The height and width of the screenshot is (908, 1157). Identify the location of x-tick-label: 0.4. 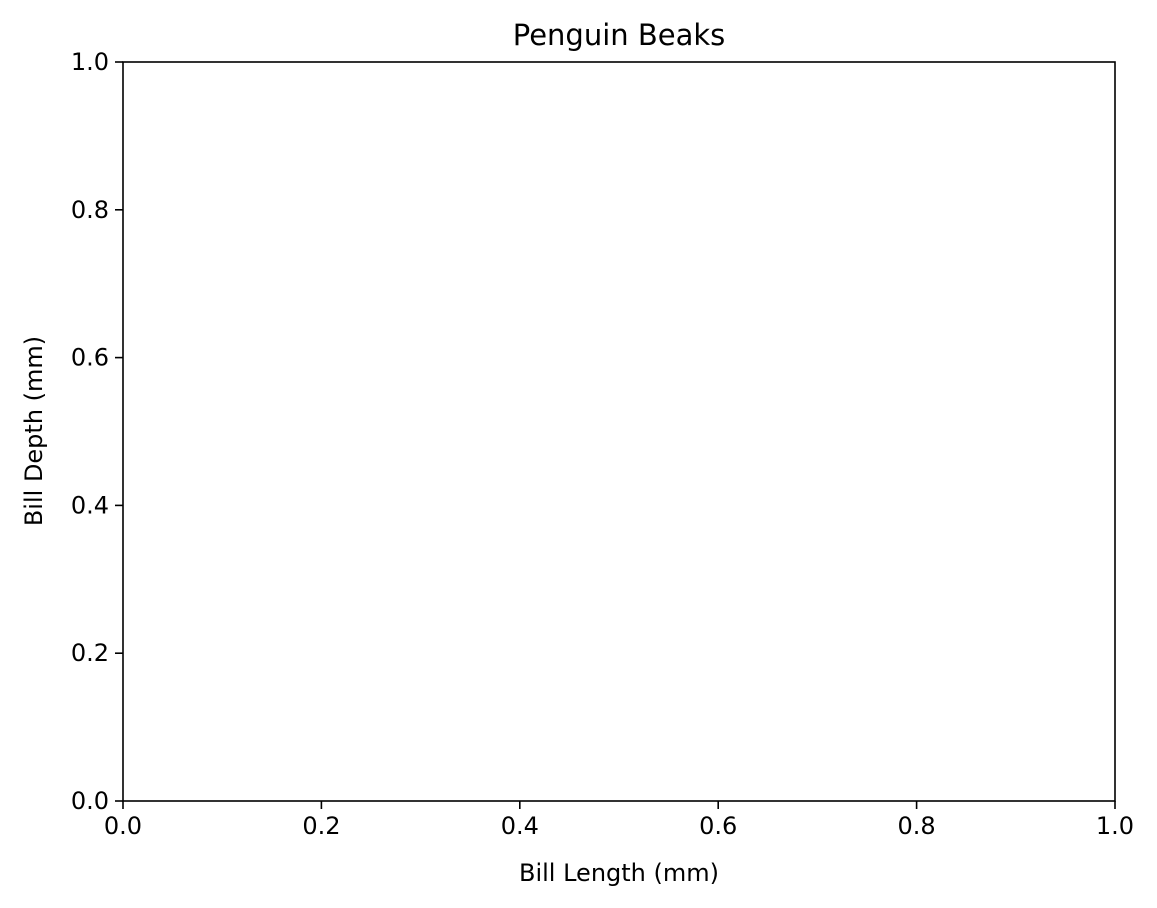
(520, 826).